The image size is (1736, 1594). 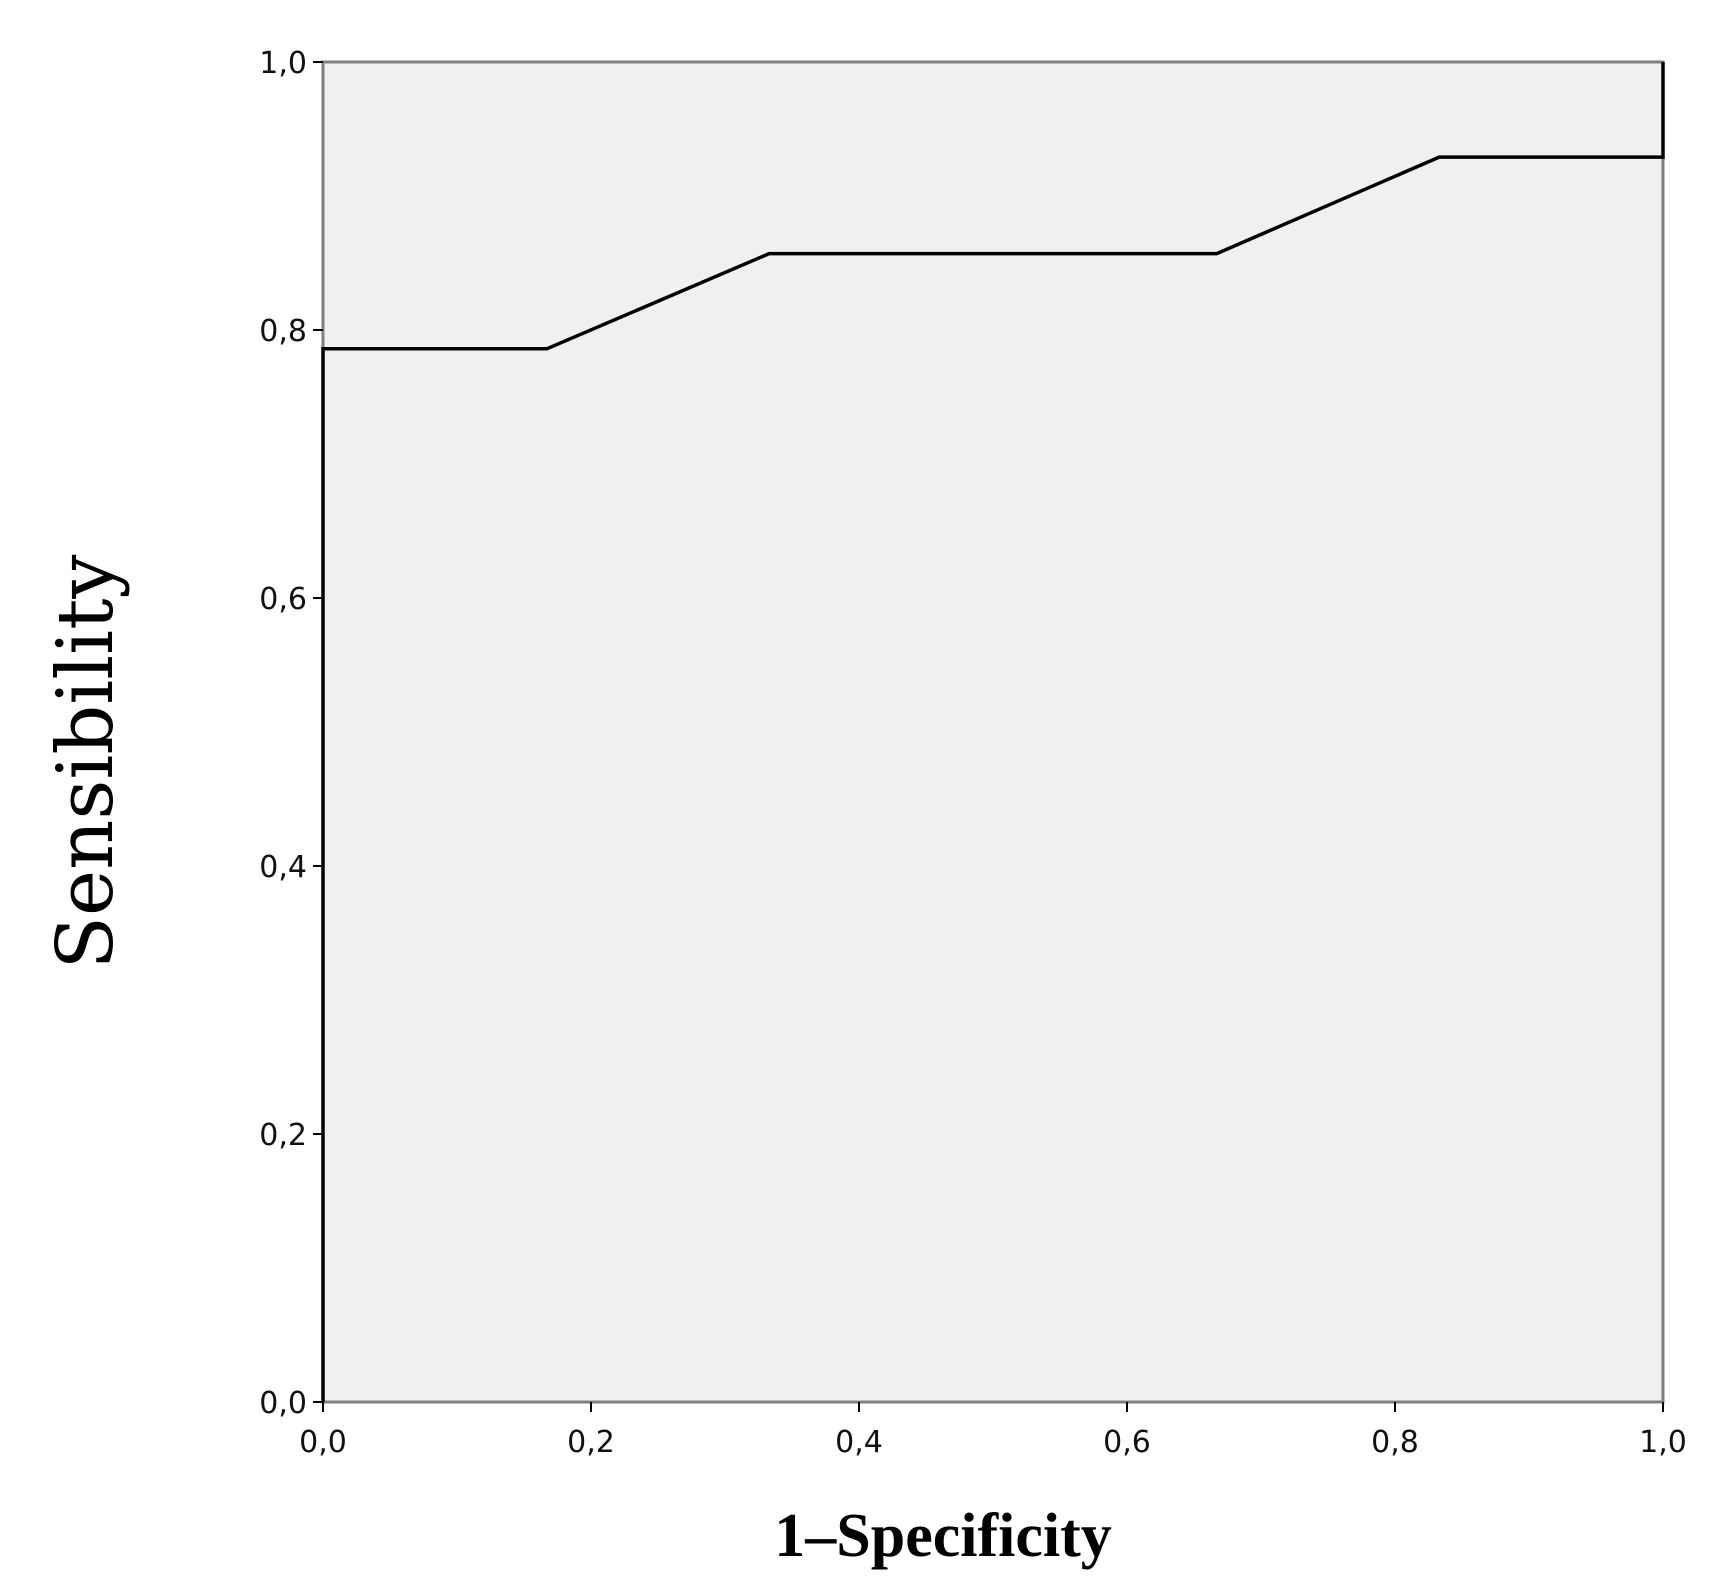 What do you see at coordinates (591, 1442) in the screenshot?
I see `x-tick-label: 0,2` at bounding box center [591, 1442].